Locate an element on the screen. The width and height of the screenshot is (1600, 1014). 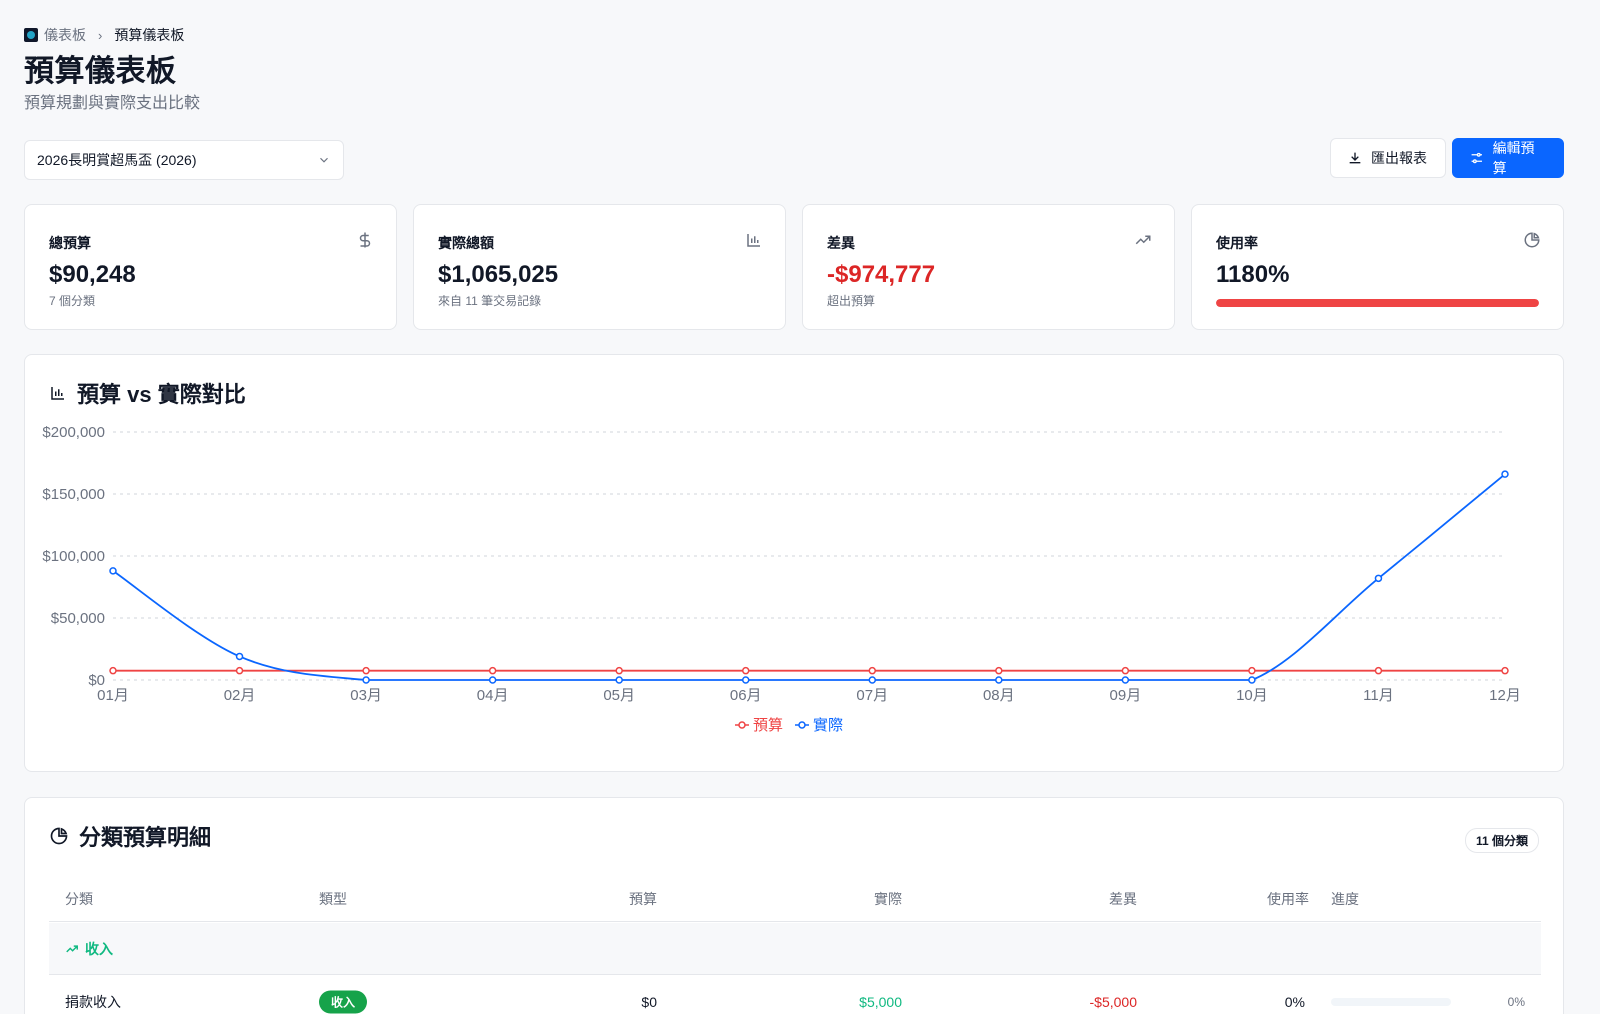
export-report-button: 匯出報表 is located at coordinates (1388, 158).